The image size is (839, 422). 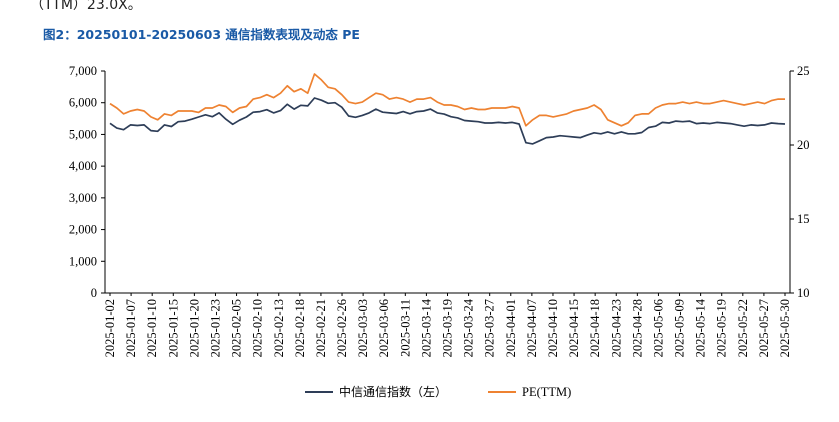 What do you see at coordinates (546, 392) in the screenshot?
I see `legend-label-pe: PE(TTM)` at bounding box center [546, 392].